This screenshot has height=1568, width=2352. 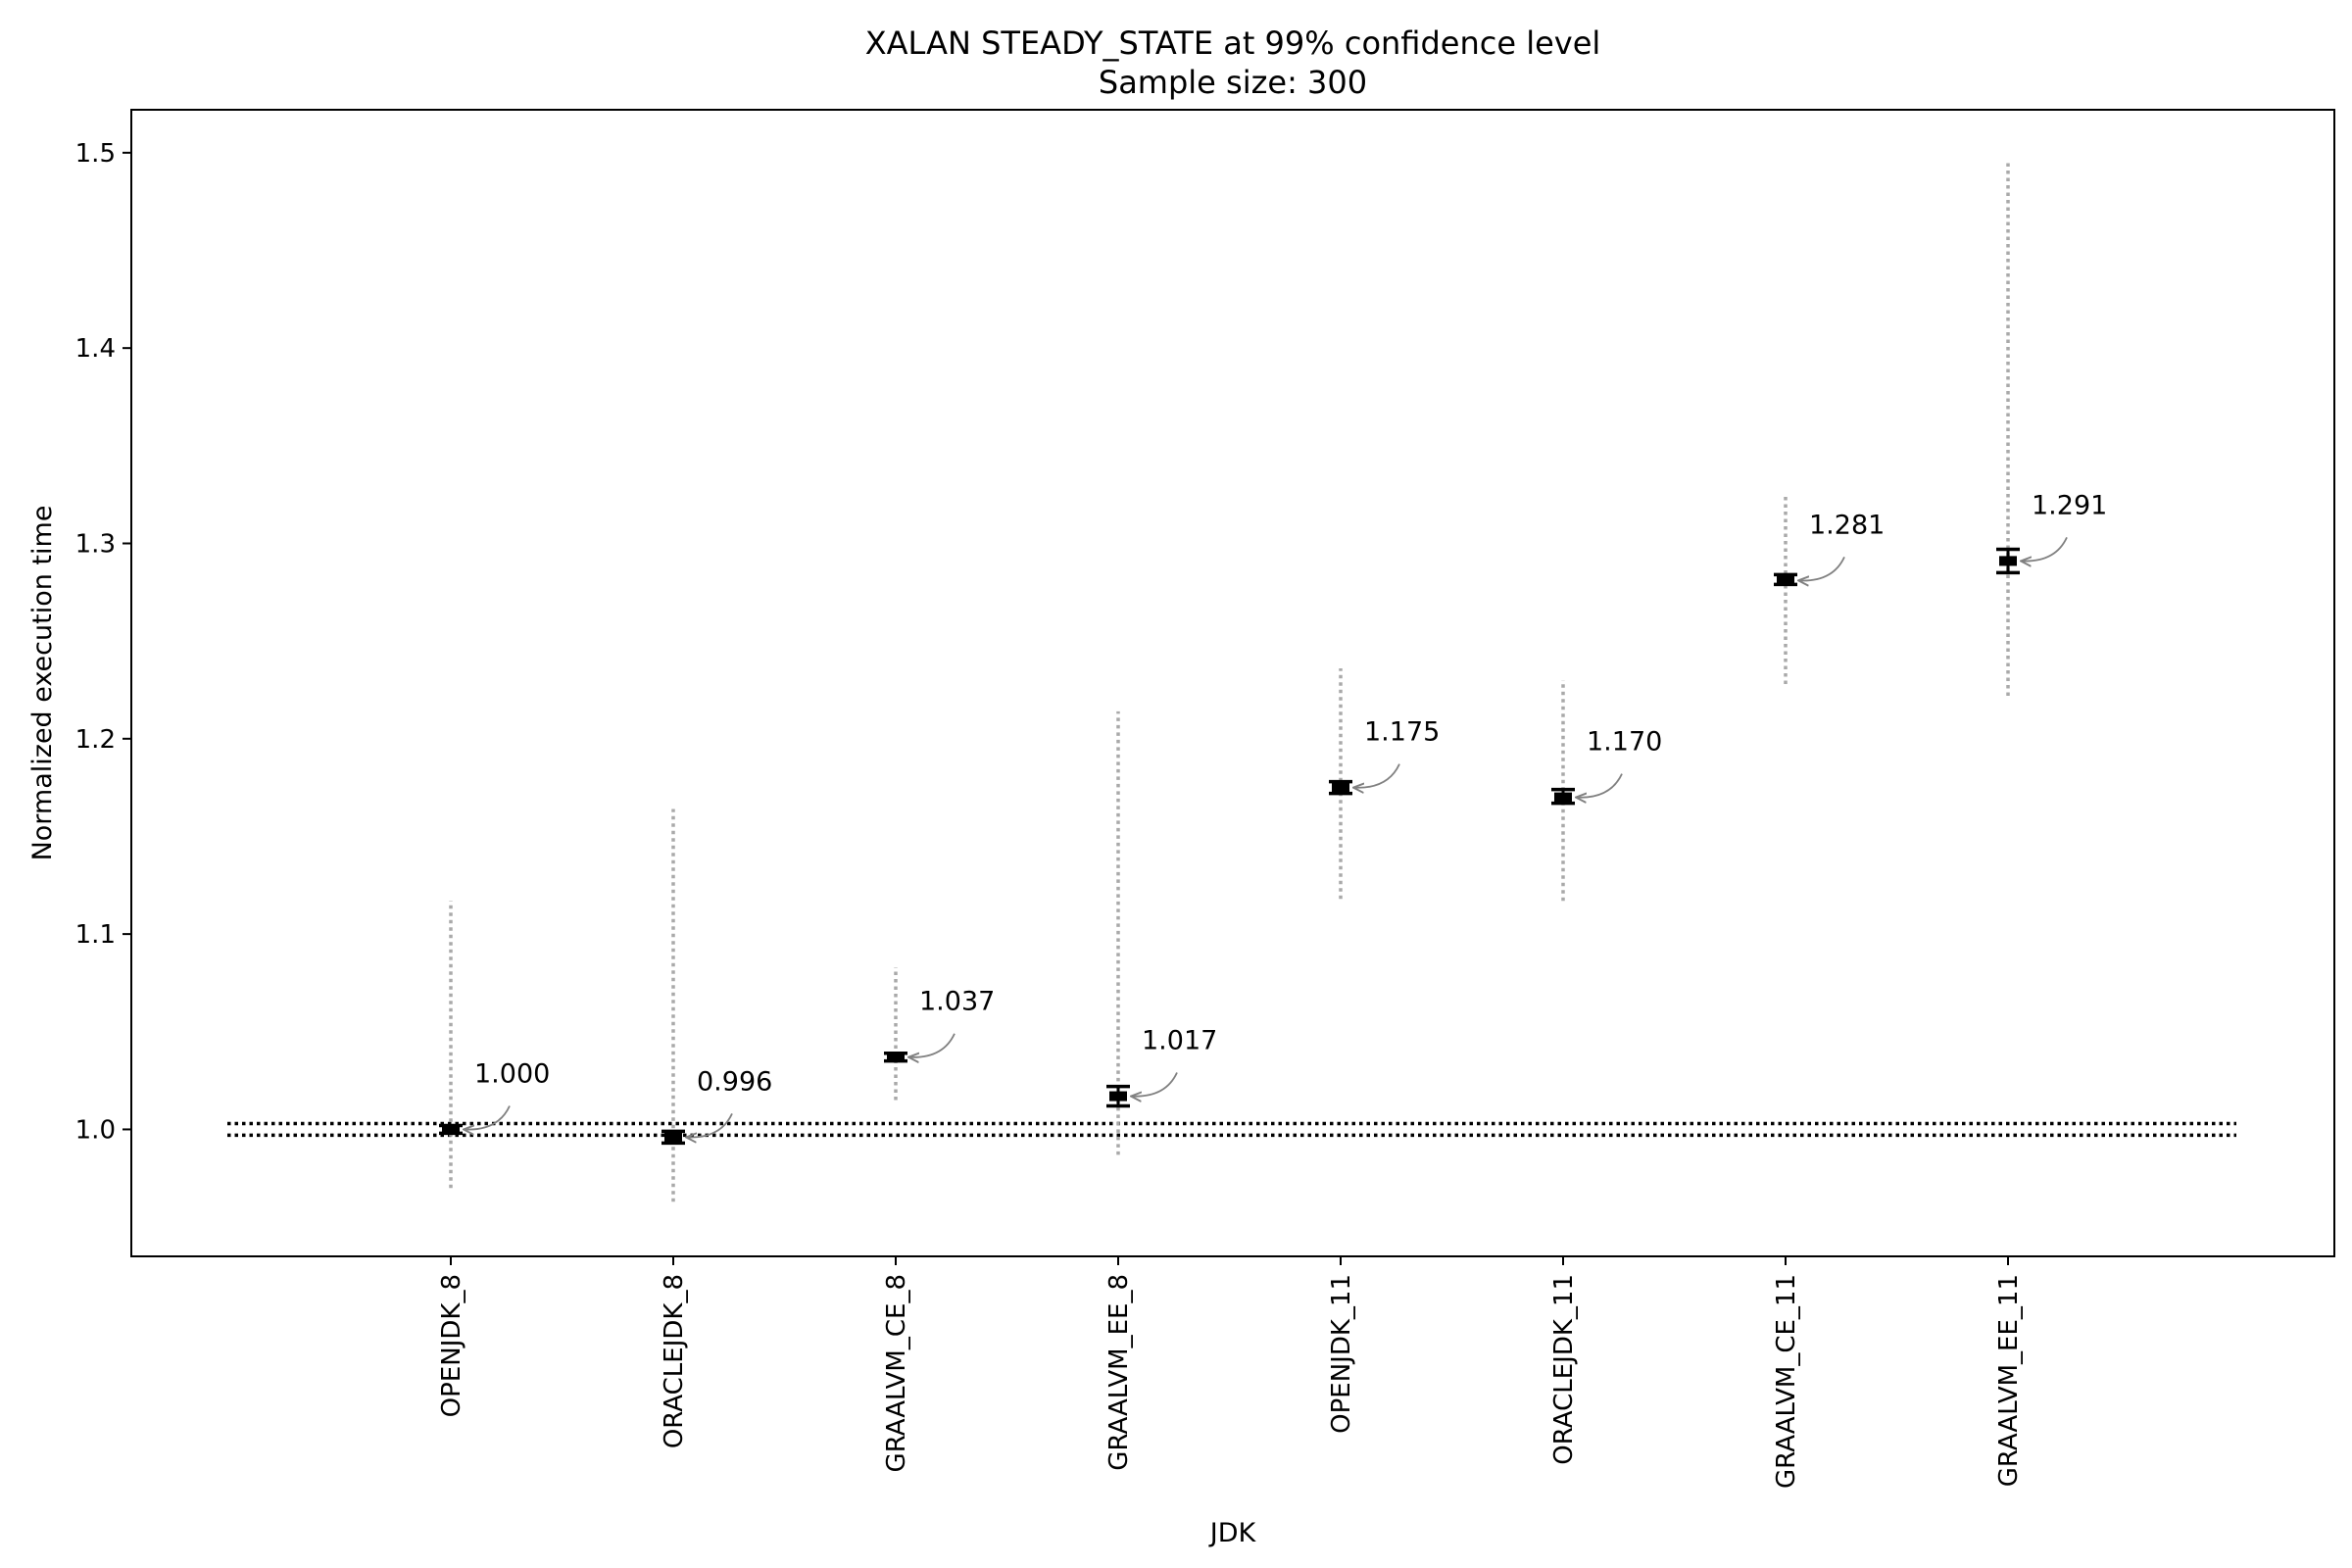 I want to click on annotation-label: 1.170, so click(x=1624, y=742).